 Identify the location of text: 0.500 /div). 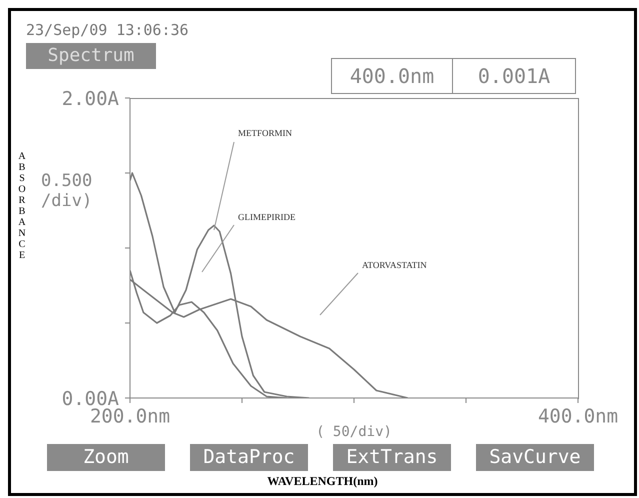
(67, 191).